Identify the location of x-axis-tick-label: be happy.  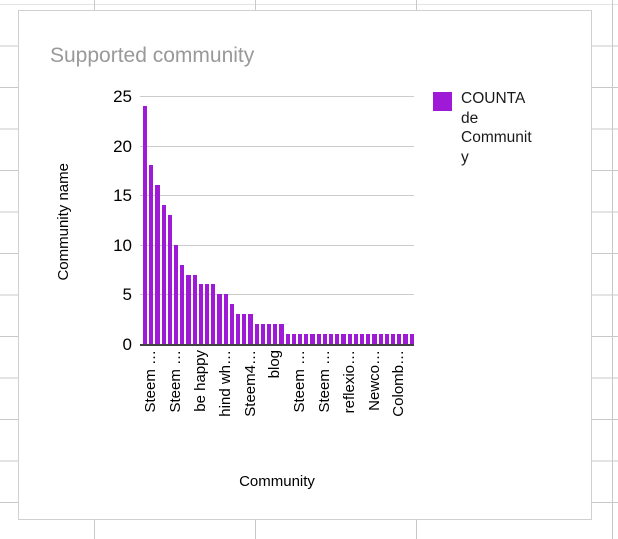
(200, 381).